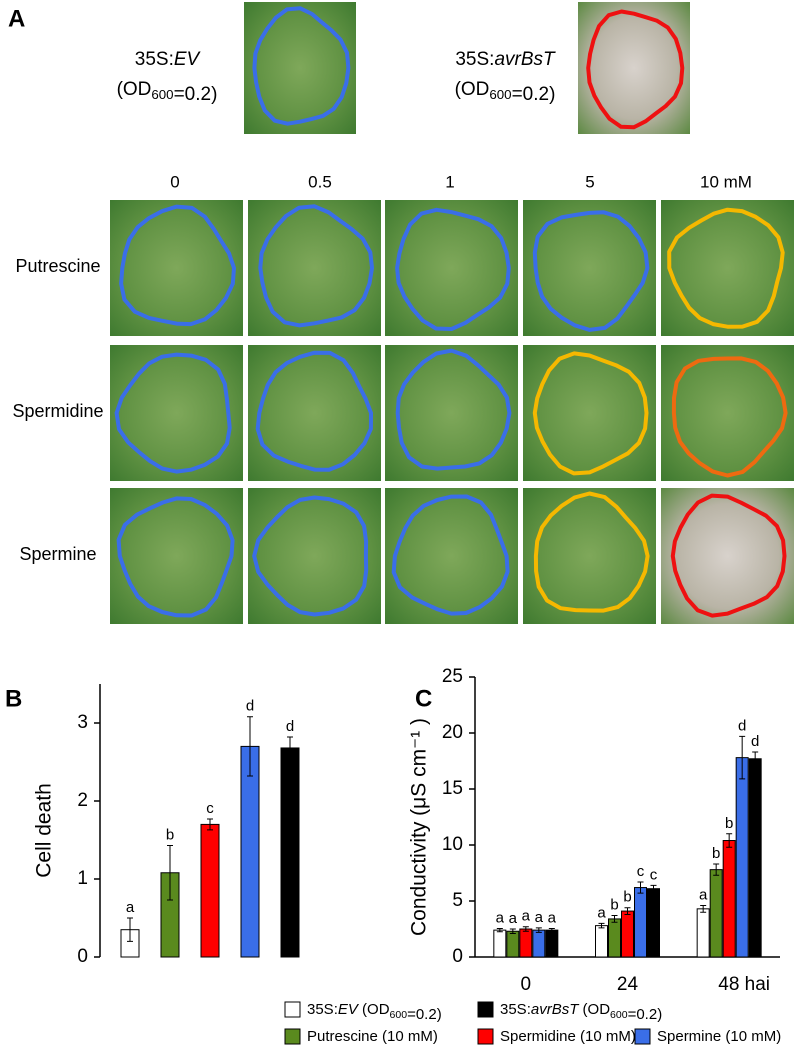 The width and height of the screenshot is (797, 1049). What do you see at coordinates (505, 59) in the screenshot?
I see `control-label: 35S:avrBsT` at bounding box center [505, 59].